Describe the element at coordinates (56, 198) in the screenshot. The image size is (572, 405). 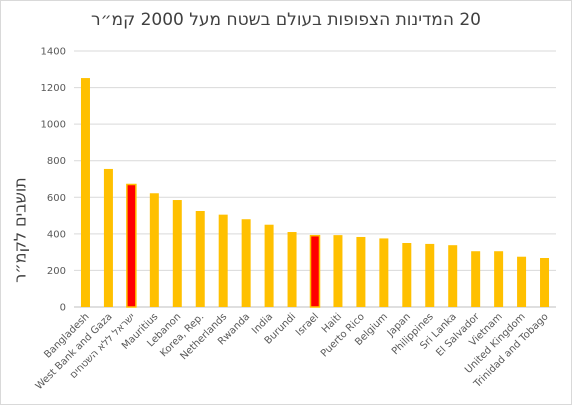
I see `y-tick-label: 600` at that location.